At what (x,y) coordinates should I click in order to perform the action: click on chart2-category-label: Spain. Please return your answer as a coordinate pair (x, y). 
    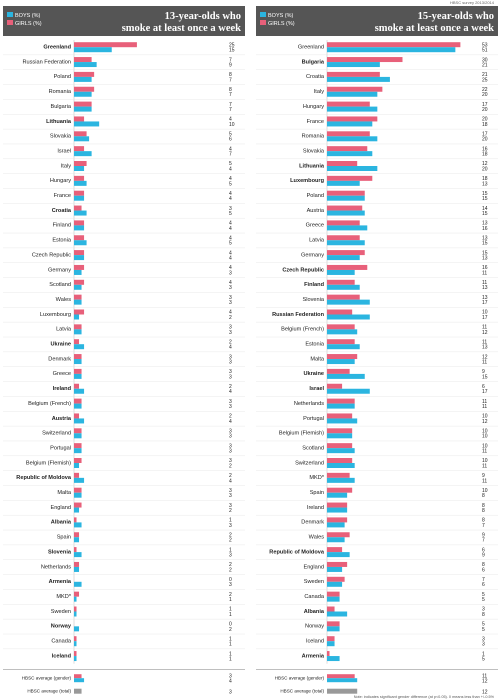
    Looking at the image, I should click on (317, 493).